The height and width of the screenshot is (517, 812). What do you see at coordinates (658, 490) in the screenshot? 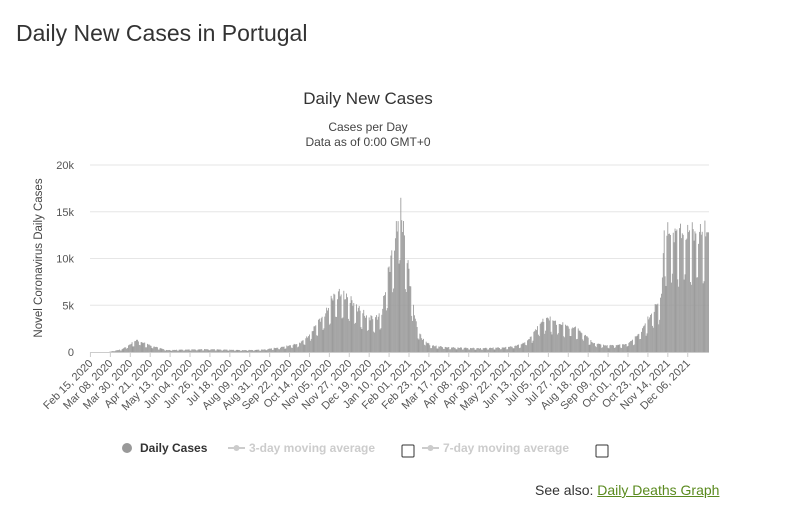
I see `daily-deaths-graph-link: Daily Deaths Graph` at bounding box center [658, 490].